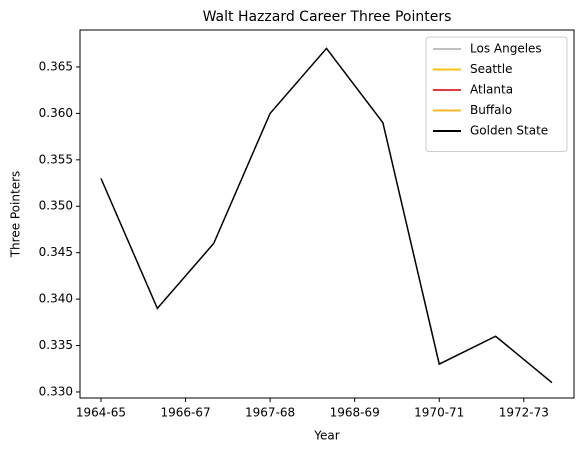  What do you see at coordinates (56, 252) in the screenshot?
I see `y-tick-label: 0.345` at bounding box center [56, 252].